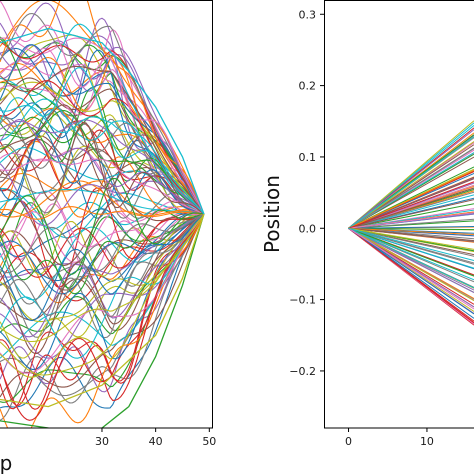 Image resolution: width=474 pixels, height=474 pixels. I want to click on right-y-tick-label: −0.2, so click(302, 371).